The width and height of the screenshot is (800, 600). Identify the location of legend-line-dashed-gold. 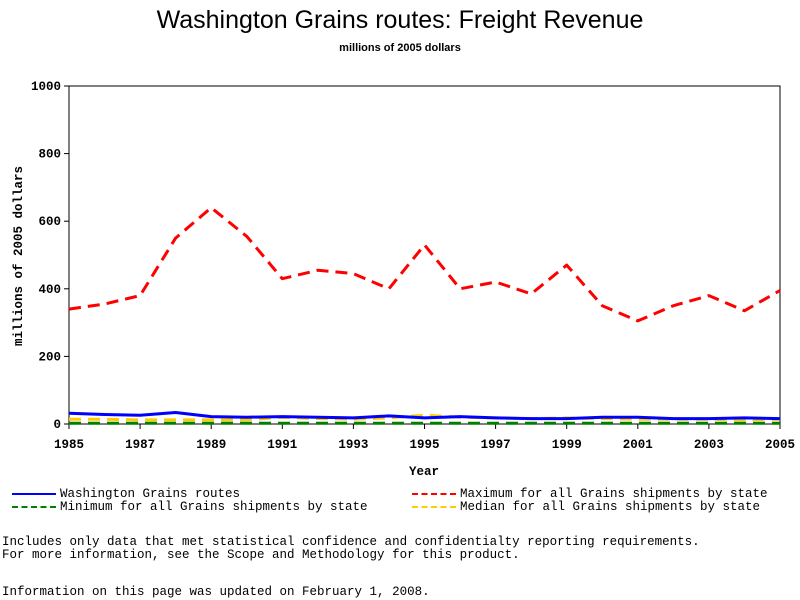
(434, 507).